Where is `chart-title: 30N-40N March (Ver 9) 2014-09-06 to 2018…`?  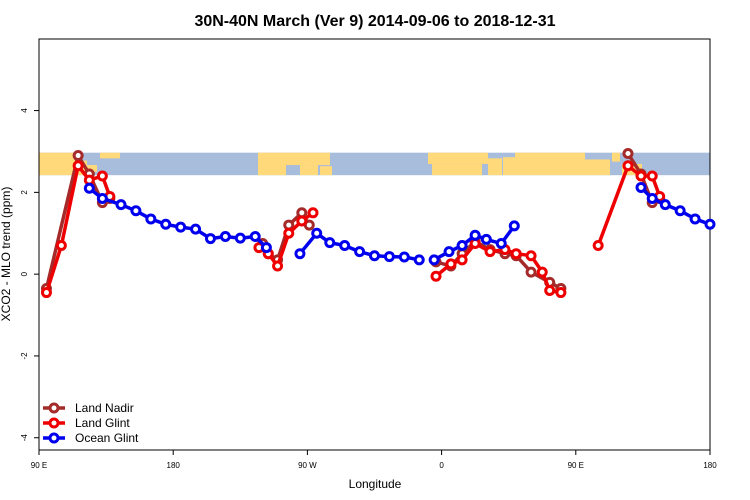
chart-title: 30N-40N March (Ver 9) 2014-09-06 to 2018… is located at coordinates (374, 21).